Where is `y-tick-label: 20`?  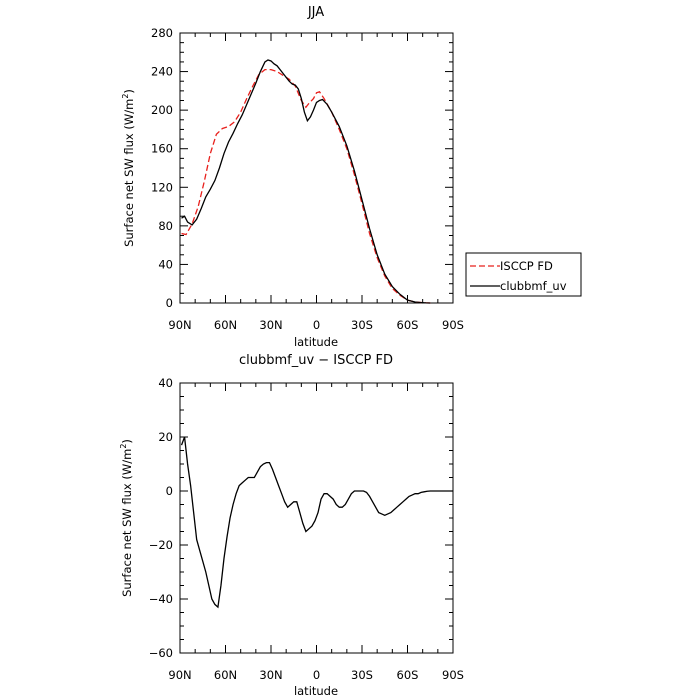
y-tick-label: 20 is located at coordinates (165, 437).